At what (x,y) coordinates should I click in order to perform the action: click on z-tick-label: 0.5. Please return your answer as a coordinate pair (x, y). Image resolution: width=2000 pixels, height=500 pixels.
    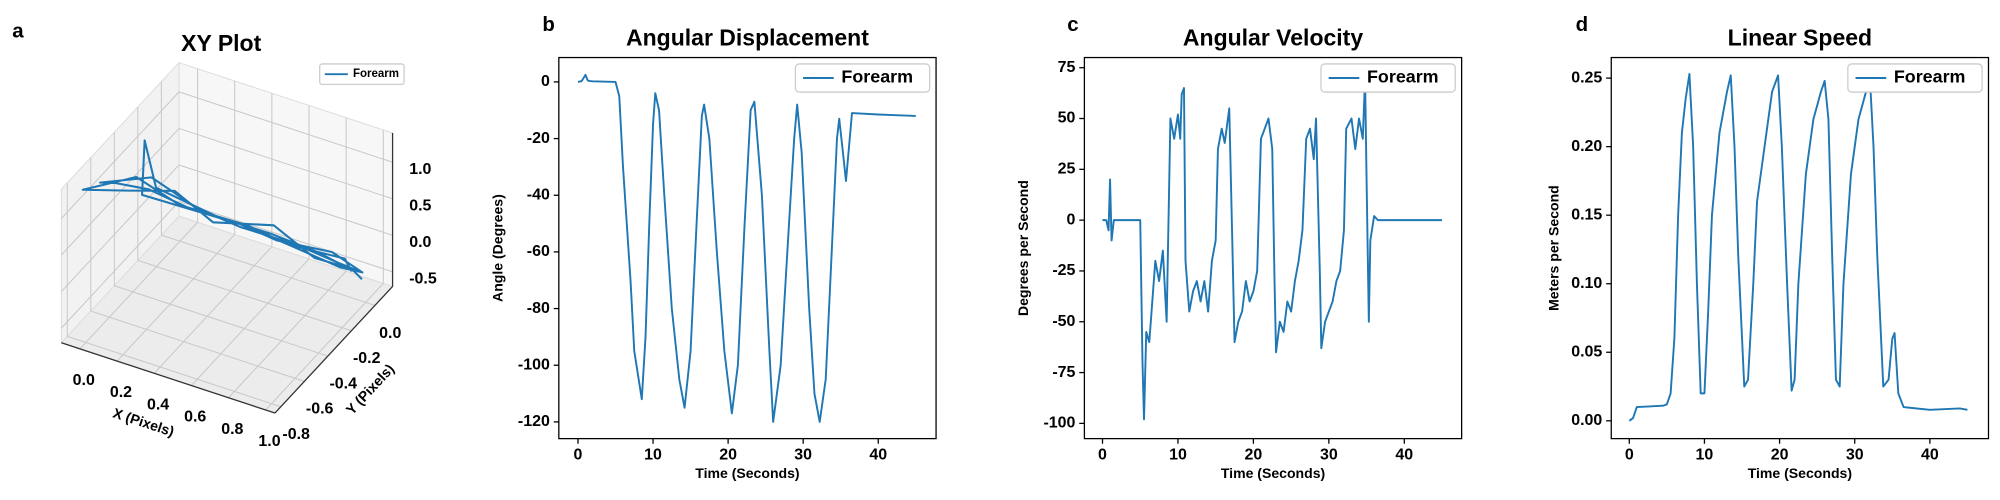
    Looking at the image, I should click on (420, 206).